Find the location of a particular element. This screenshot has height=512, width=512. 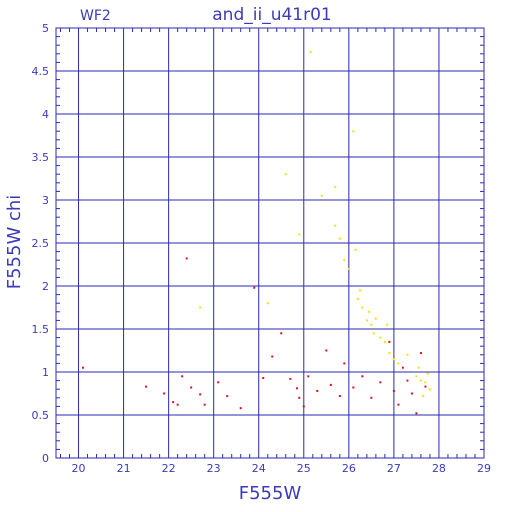

y-tick-label: 1 is located at coordinates (45, 372).